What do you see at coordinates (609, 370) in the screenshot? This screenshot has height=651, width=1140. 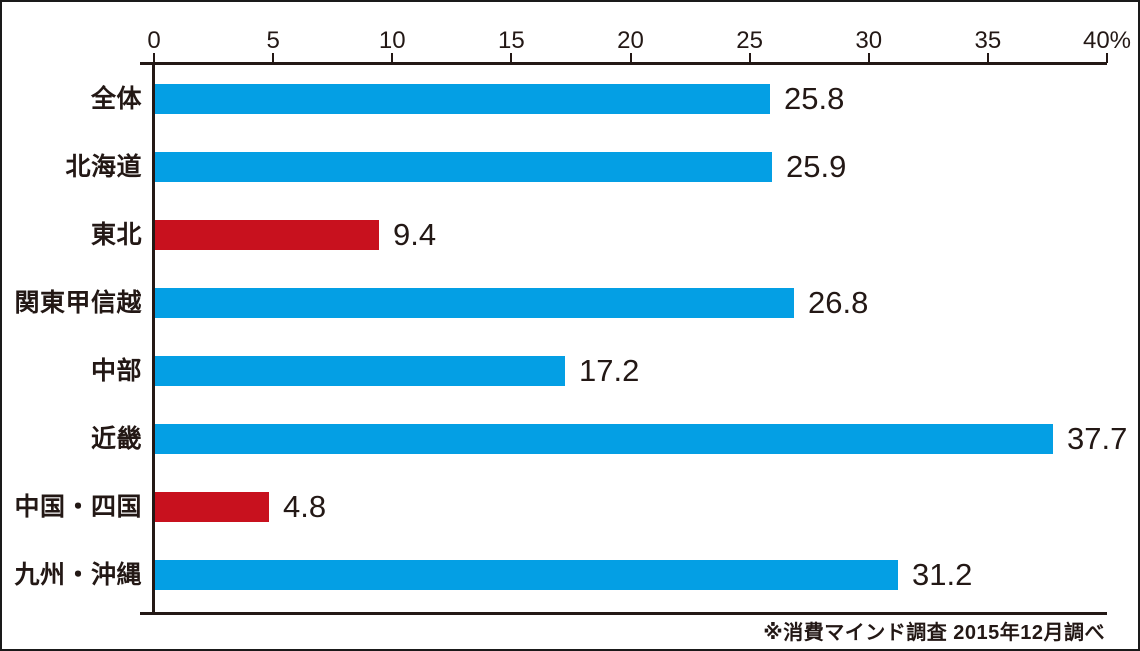 I see `value-label: 17.2` at bounding box center [609, 370].